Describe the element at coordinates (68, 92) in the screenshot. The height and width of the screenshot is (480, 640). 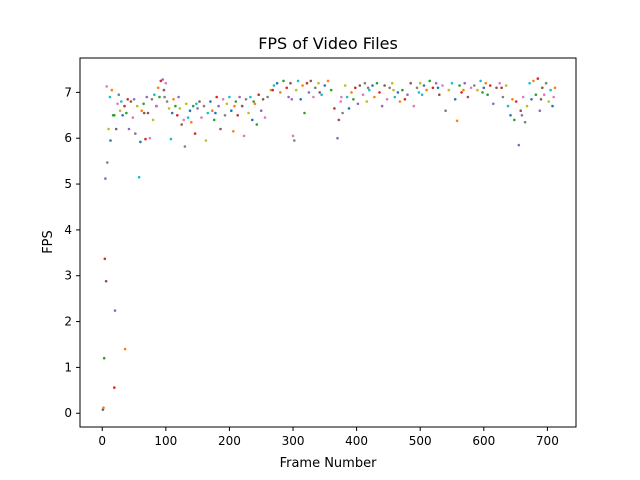
I see `y-tick-label: 7` at that location.